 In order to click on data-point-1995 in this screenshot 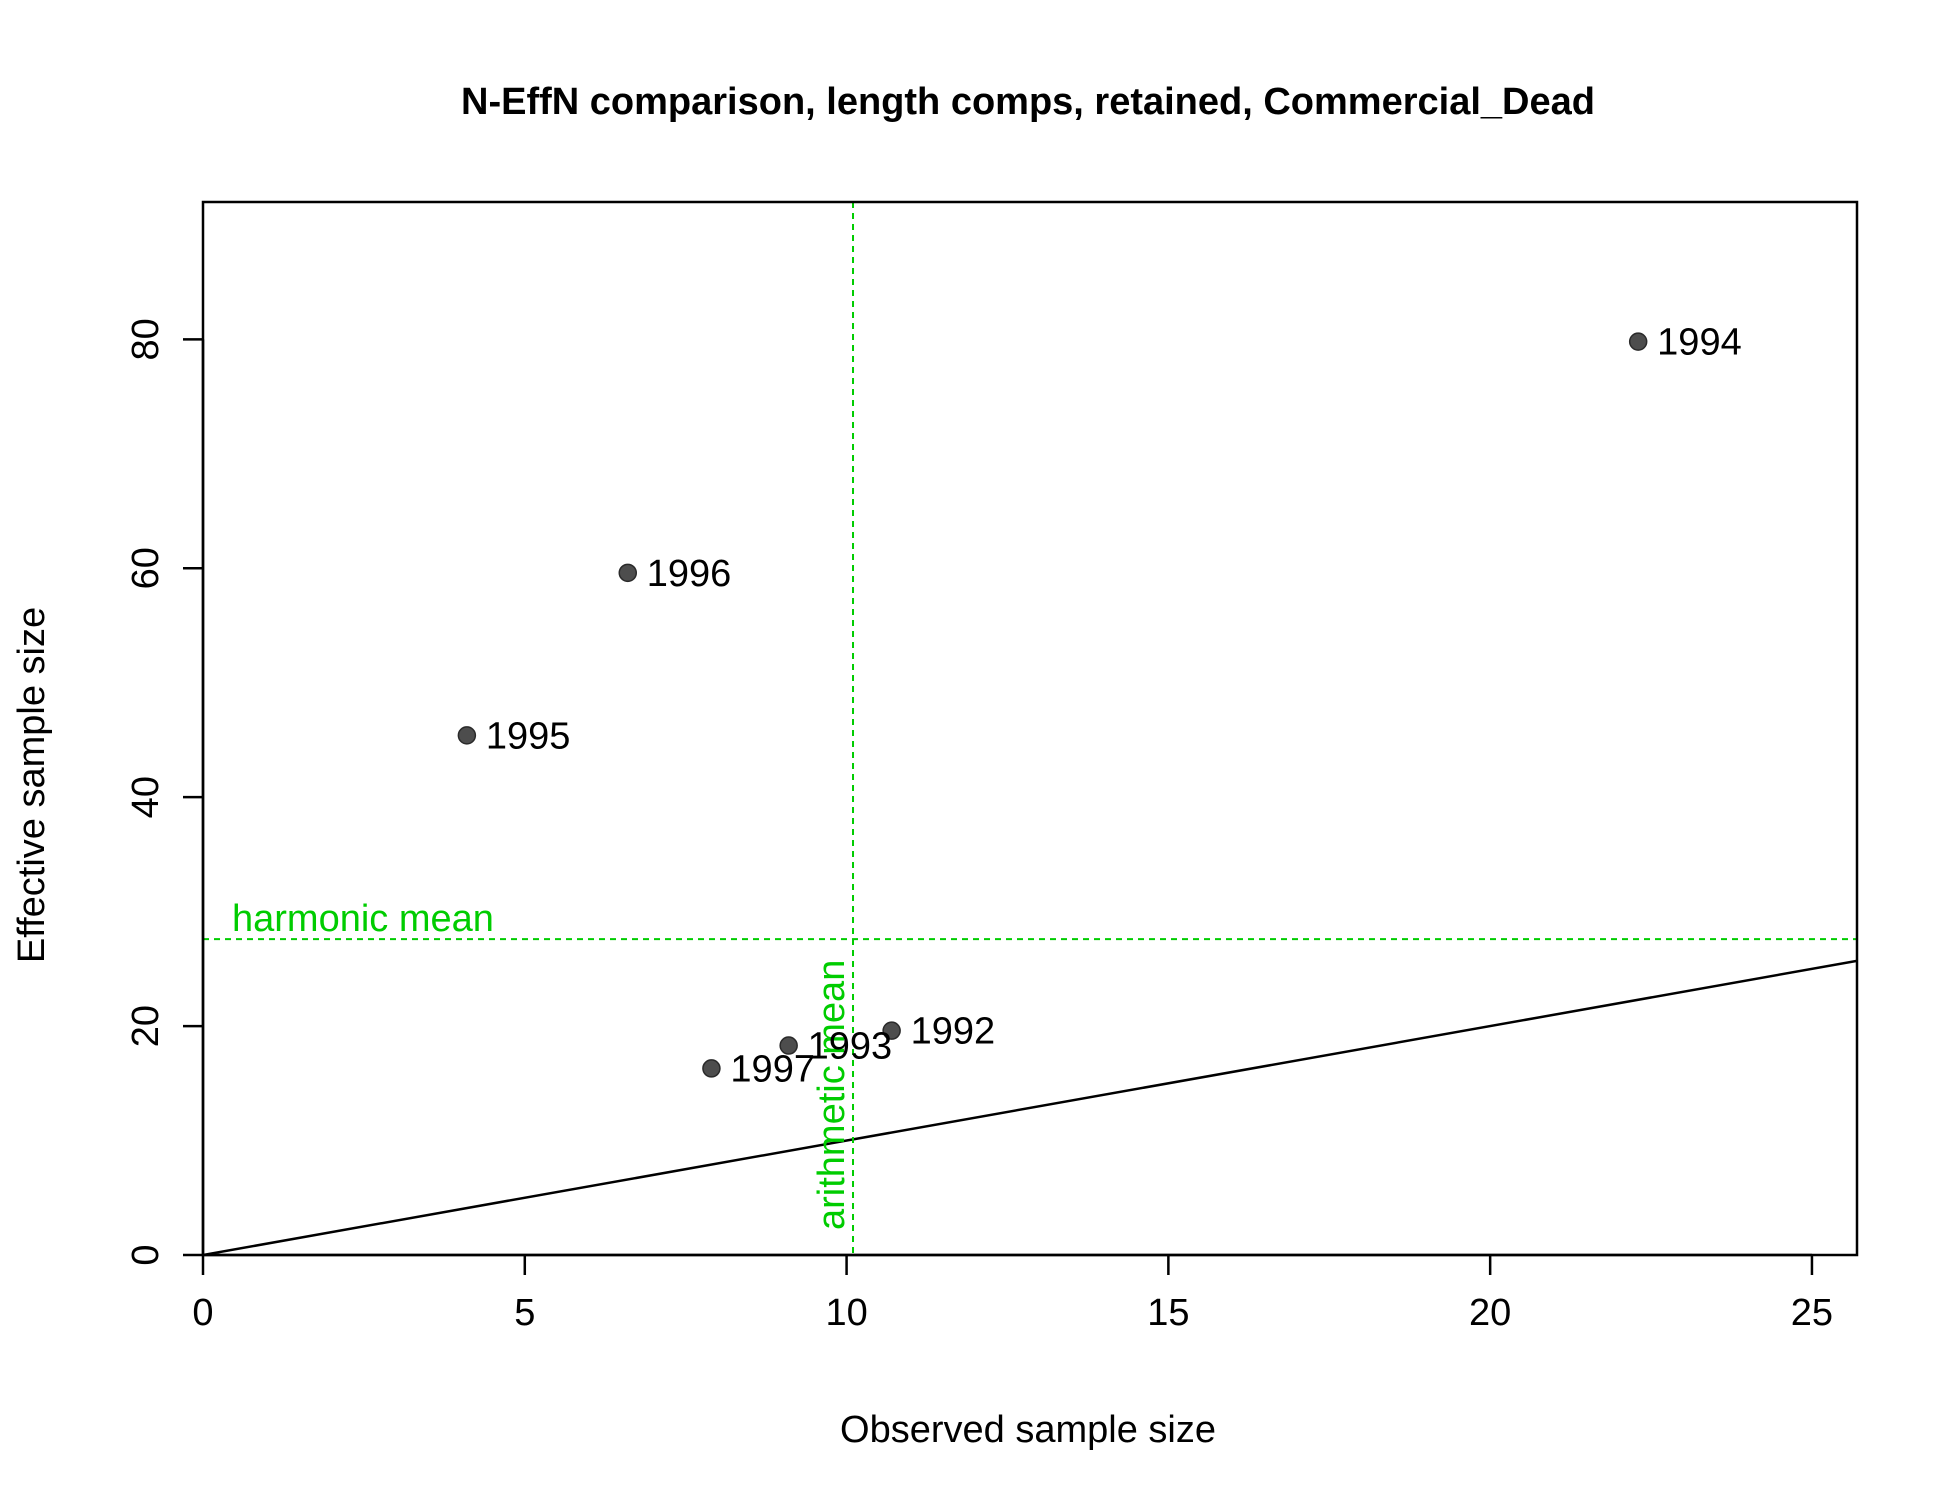, I will do `click(467, 735)`.